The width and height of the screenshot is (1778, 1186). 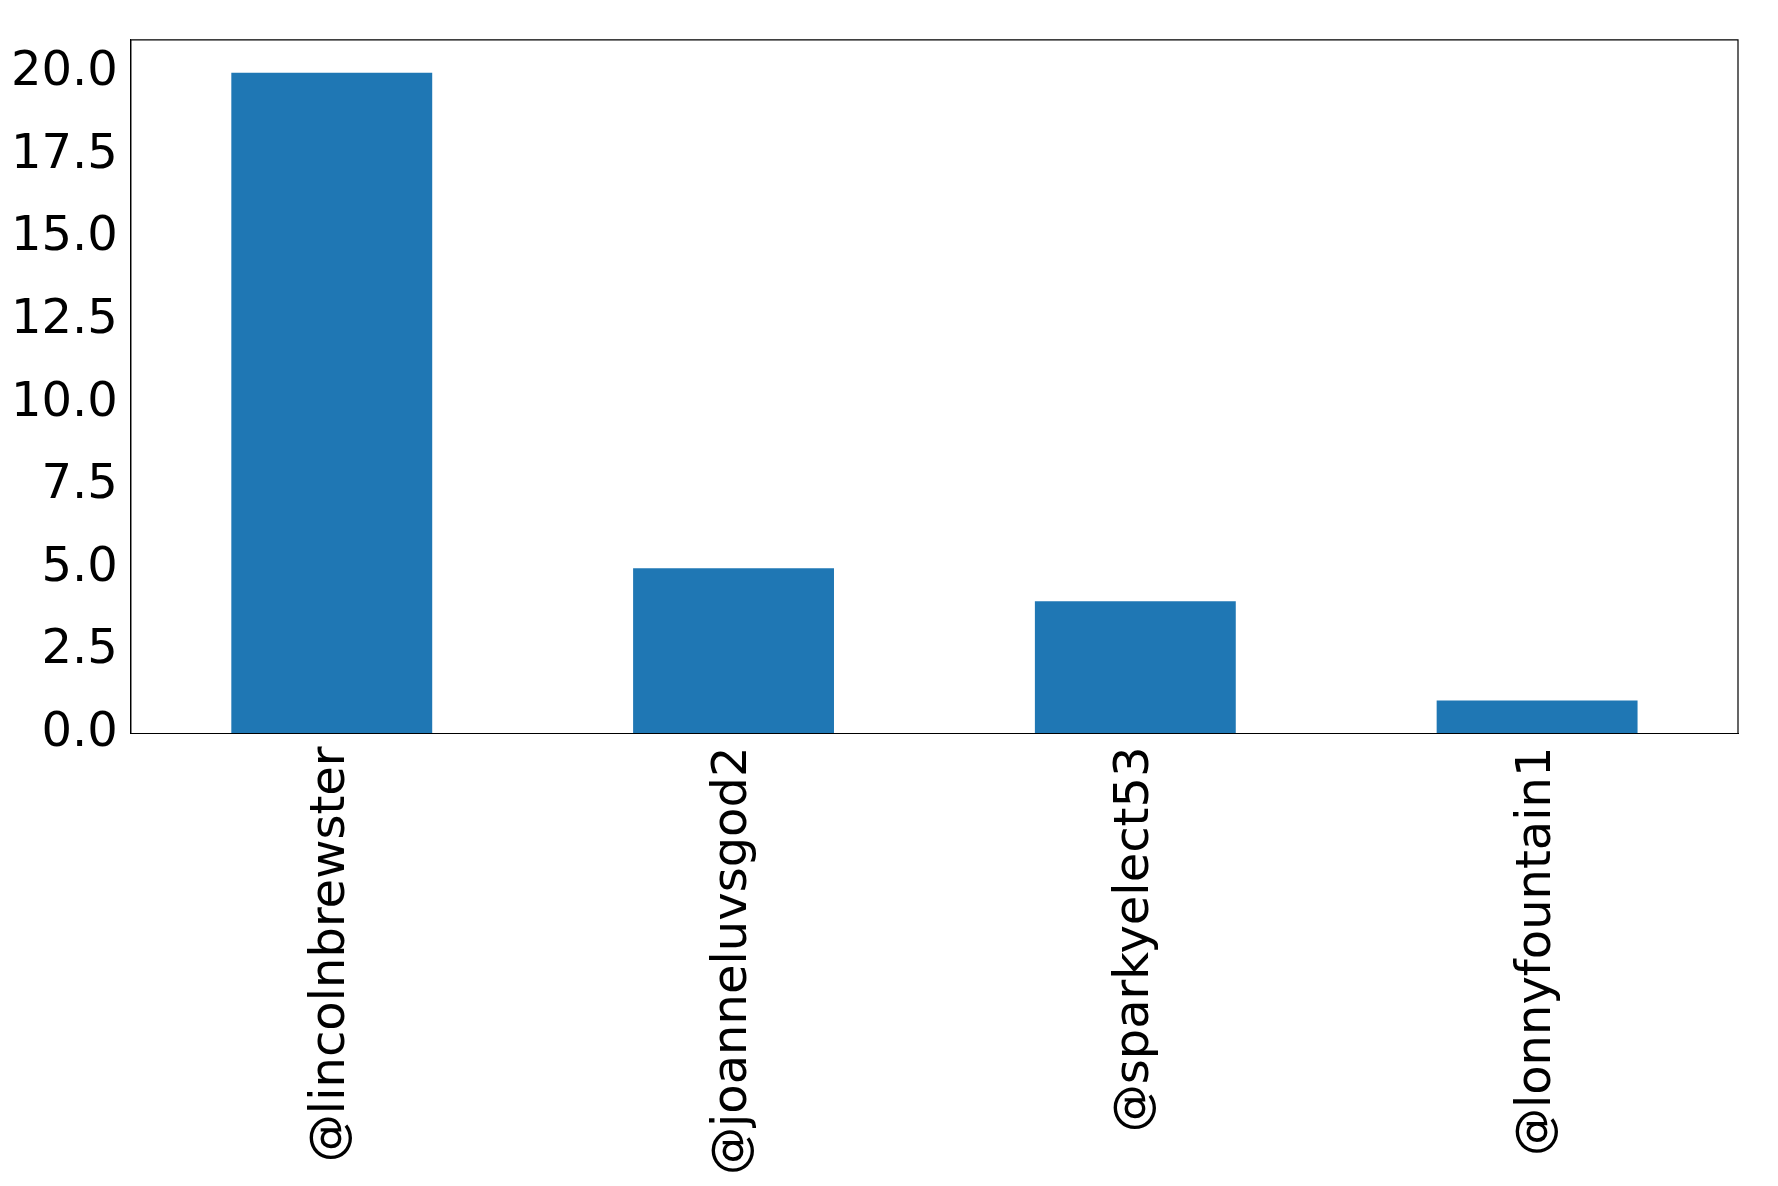 I want to click on x-tick-label: @joanneluvsgod2, so click(x=729, y=961).